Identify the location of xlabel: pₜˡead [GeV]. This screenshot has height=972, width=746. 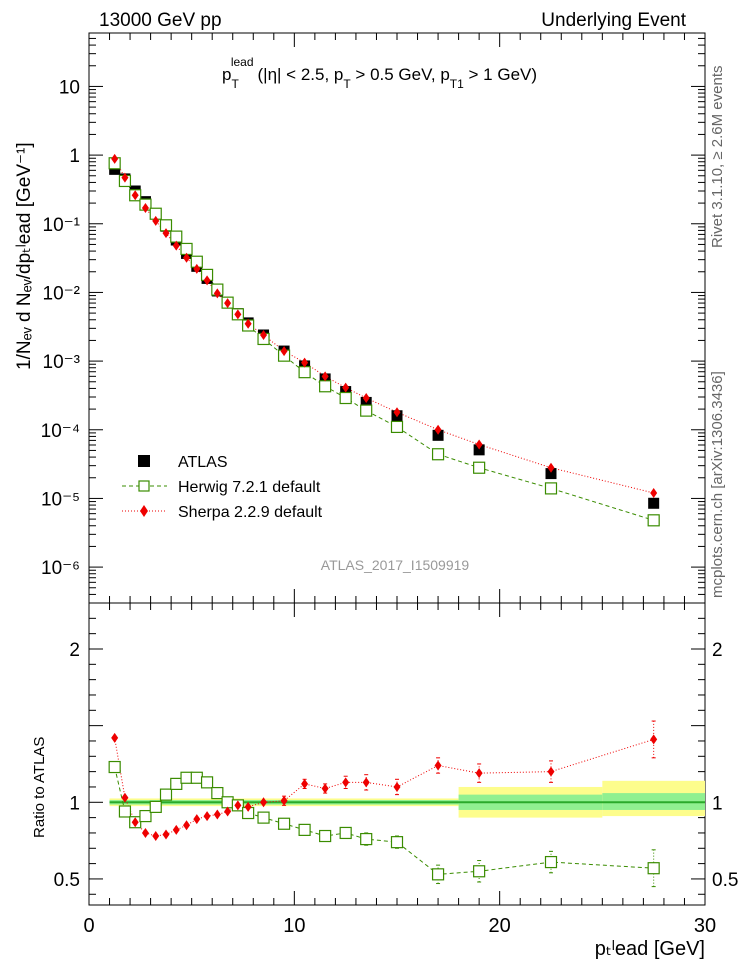
(650, 949).